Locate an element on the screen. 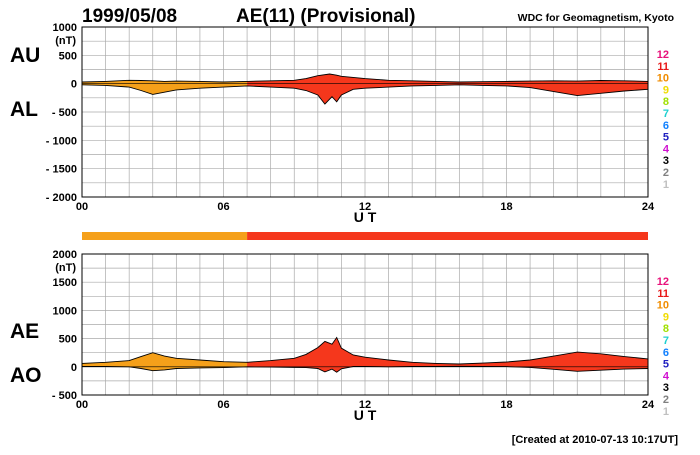 Image resolution: width=700 pixels, height=455 pixels. area-segment-early is located at coordinates (165, 361).